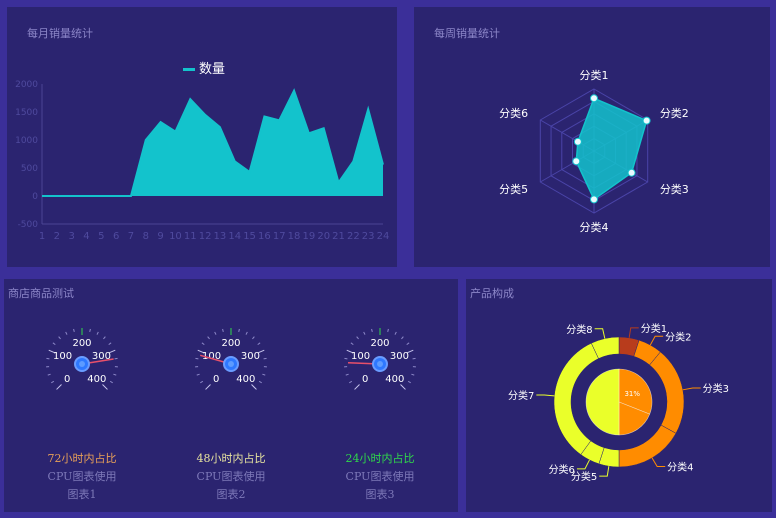 The height and width of the screenshot is (518, 776). What do you see at coordinates (41, 293) in the screenshot?
I see `gauges-title: 商店商品测试` at bounding box center [41, 293].